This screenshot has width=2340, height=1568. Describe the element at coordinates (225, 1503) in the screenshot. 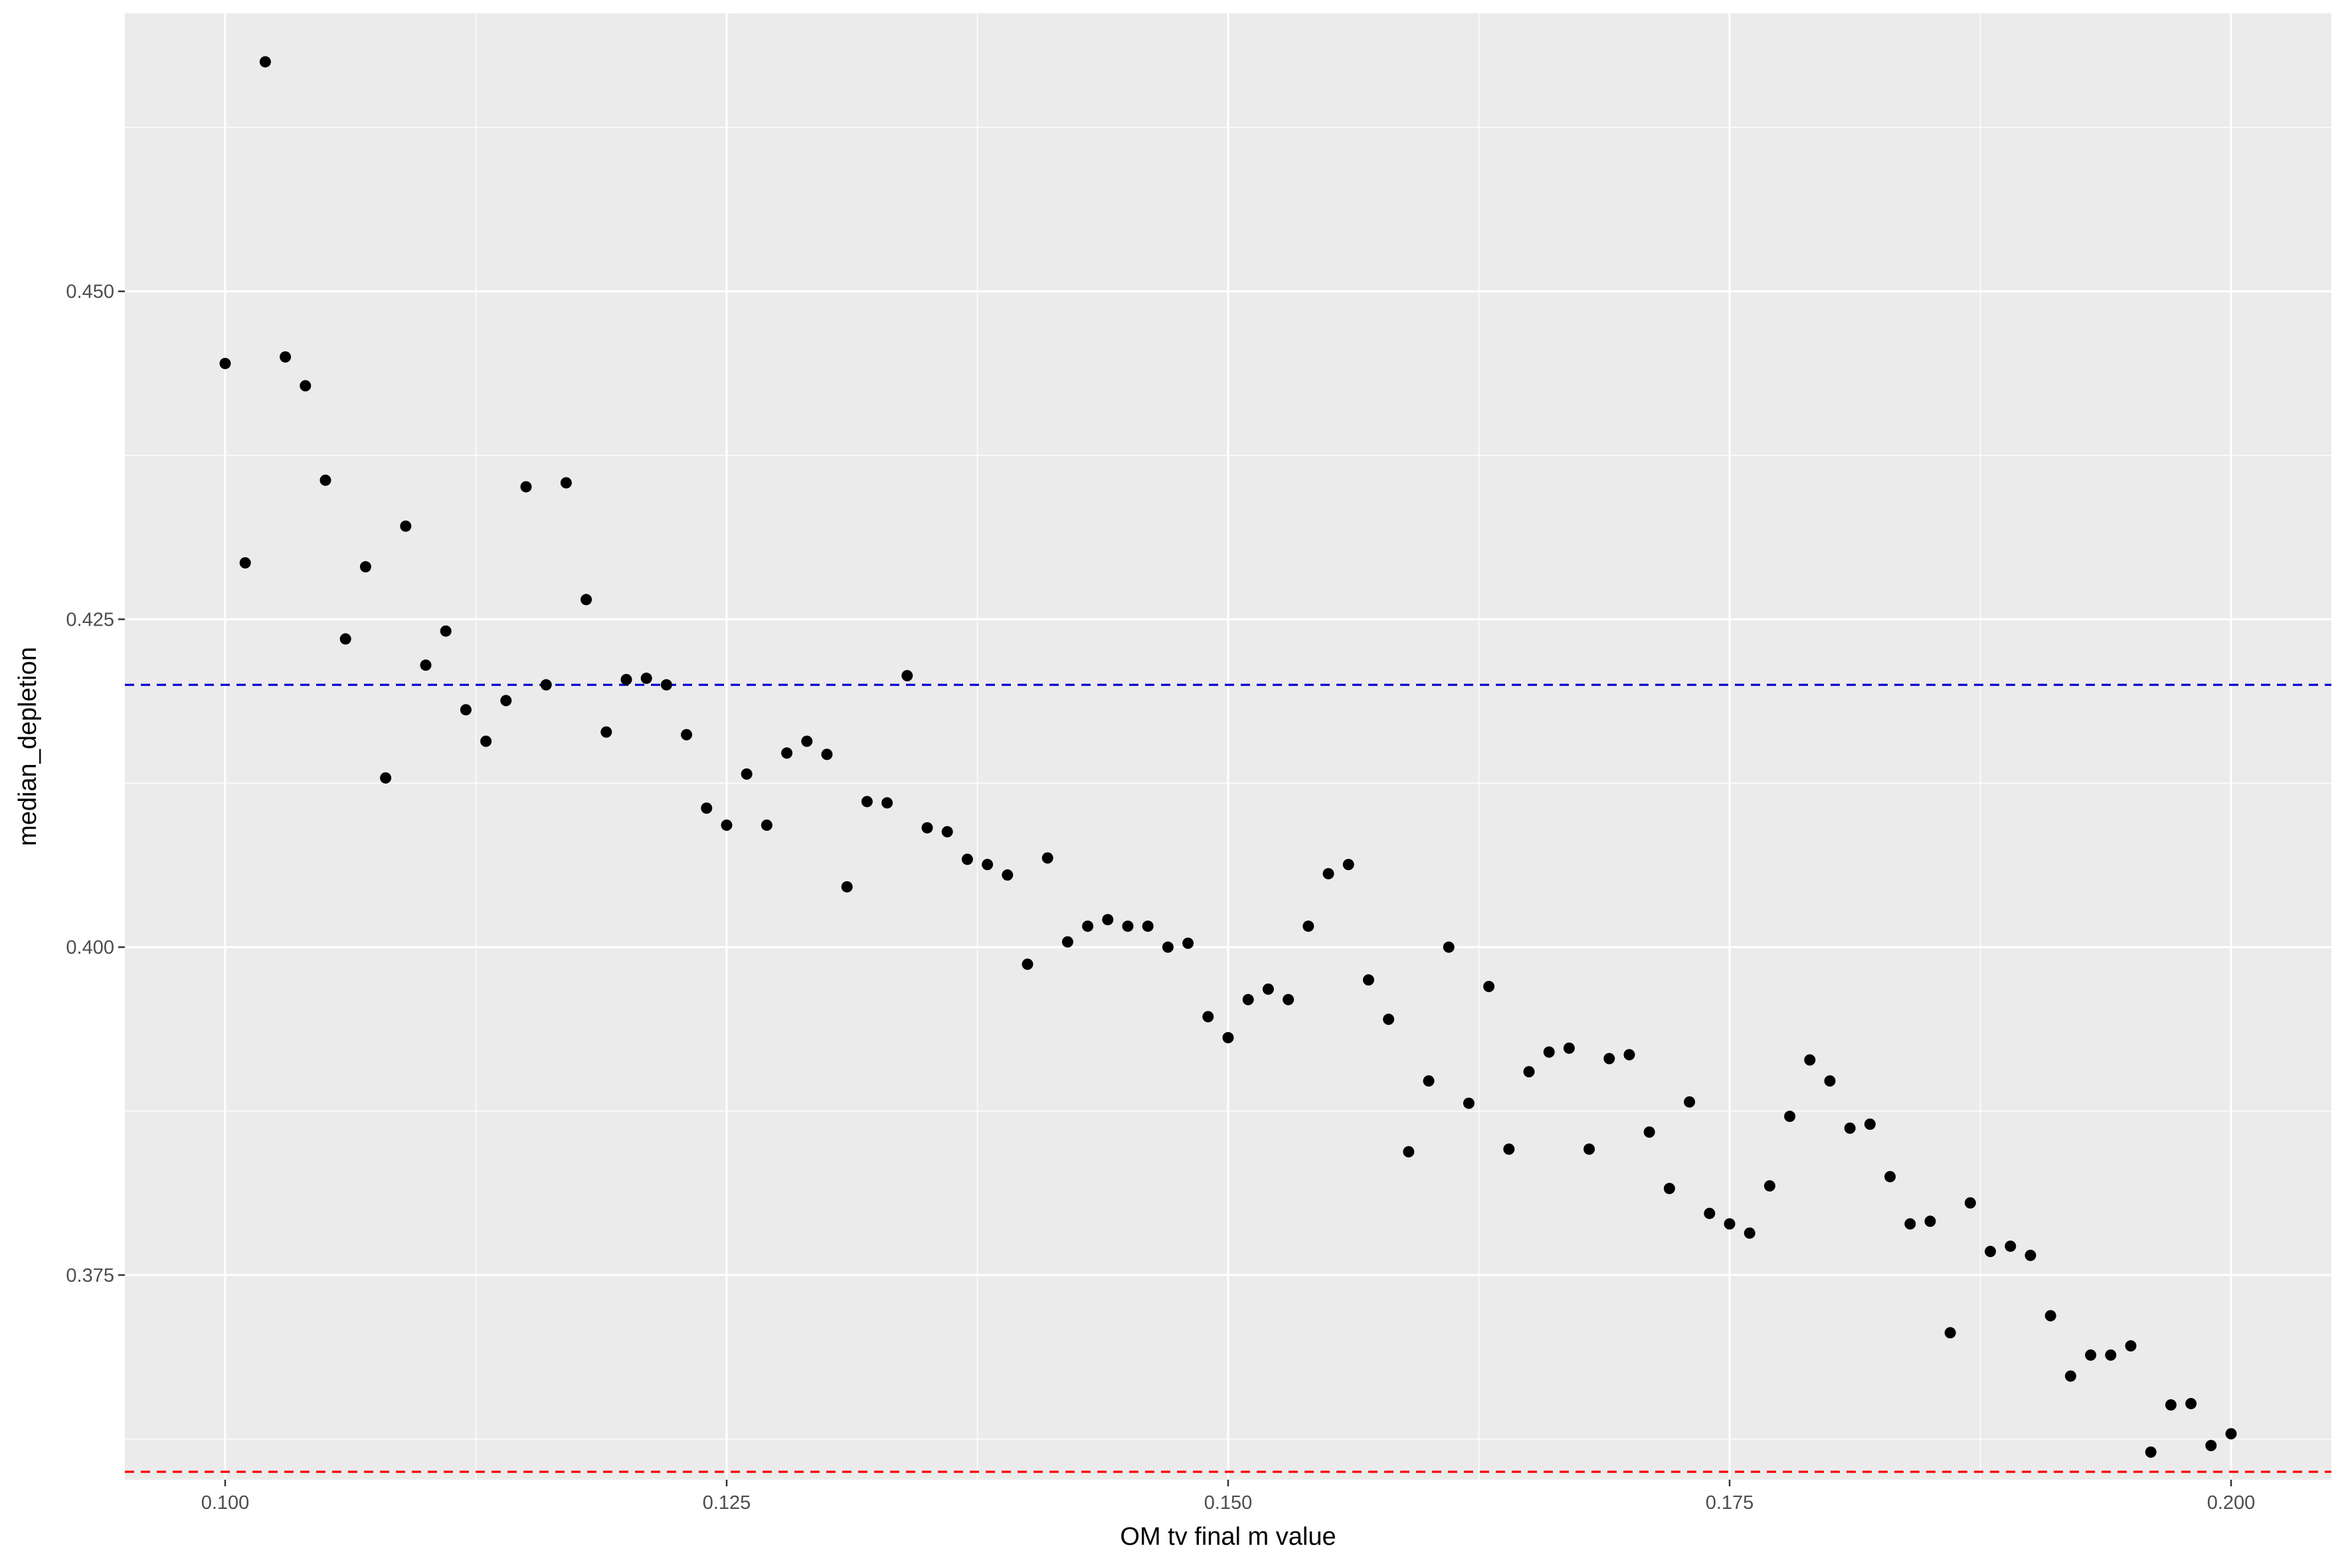

I see `x-tick-label: 0.100` at that location.